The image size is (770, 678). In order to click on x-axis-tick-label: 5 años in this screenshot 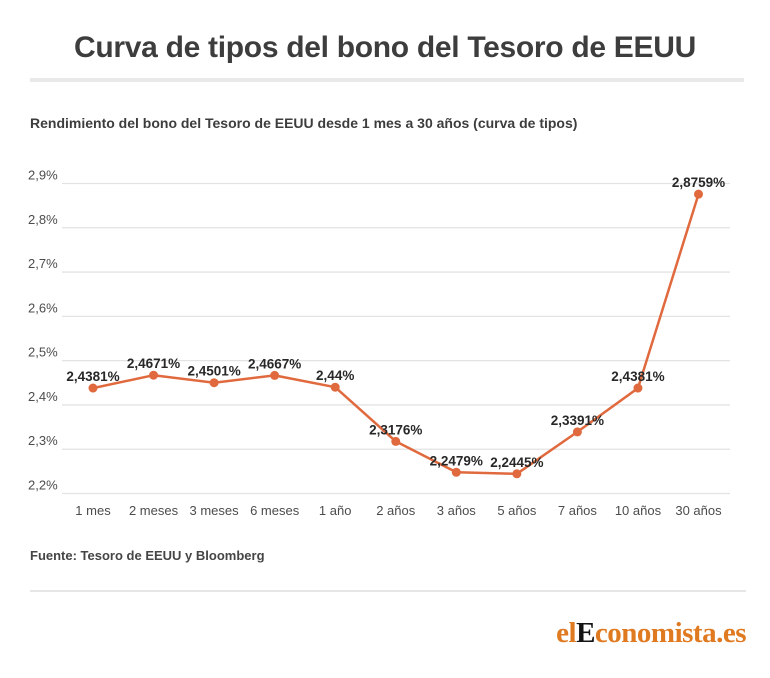, I will do `click(517, 510)`.